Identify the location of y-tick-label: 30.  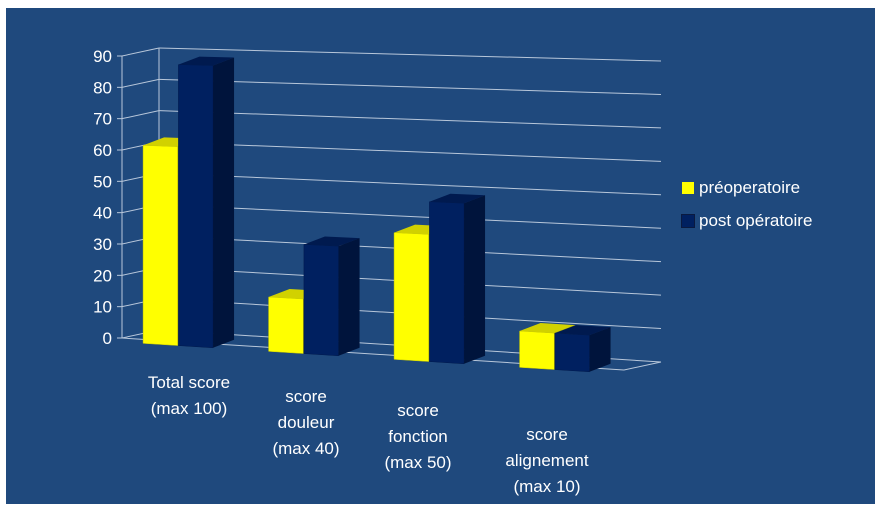
(102, 244).